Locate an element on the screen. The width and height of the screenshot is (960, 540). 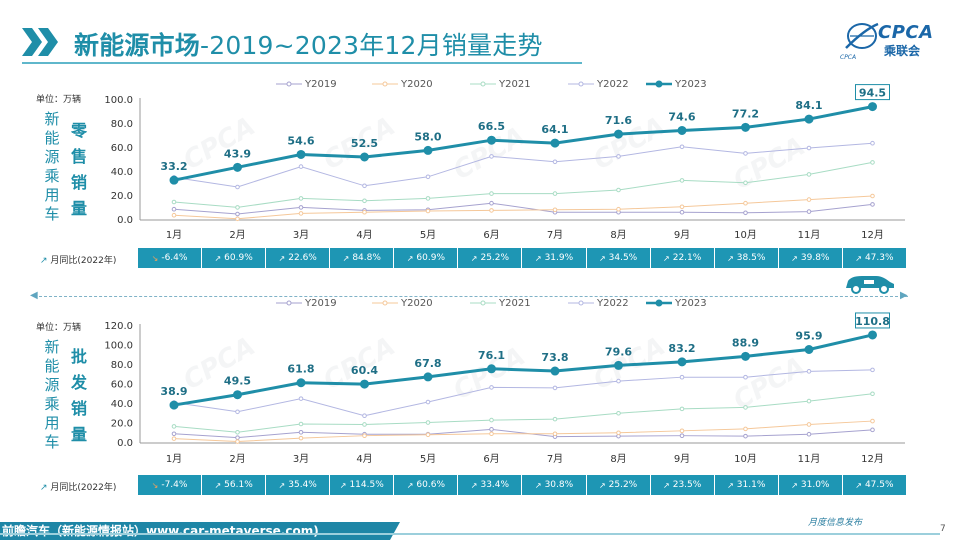
yoy-value: 84.8% is located at coordinates (366, 258).